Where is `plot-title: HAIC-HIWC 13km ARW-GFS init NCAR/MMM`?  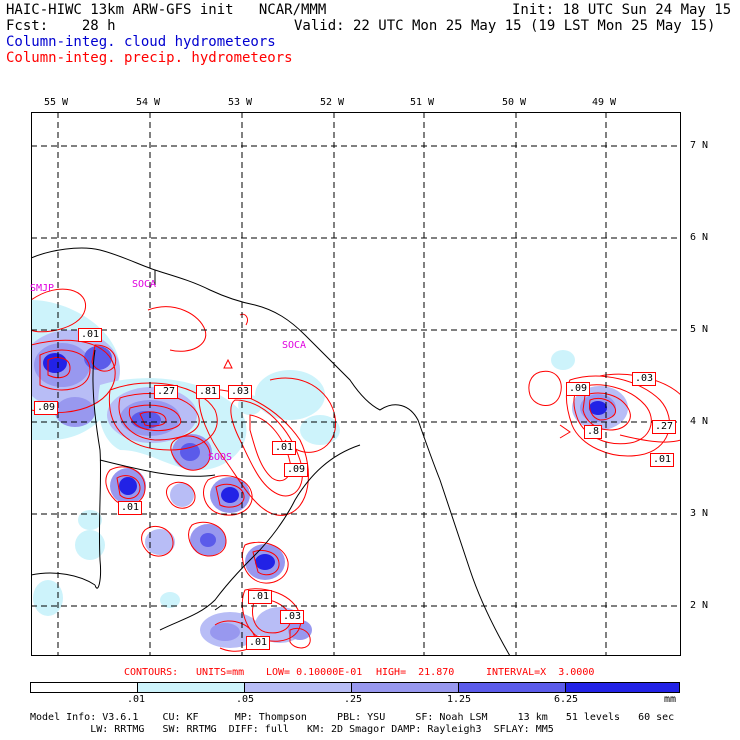 plot-title: HAIC-HIWC 13km ARW-GFS init NCAR/MMM is located at coordinates (166, 10).